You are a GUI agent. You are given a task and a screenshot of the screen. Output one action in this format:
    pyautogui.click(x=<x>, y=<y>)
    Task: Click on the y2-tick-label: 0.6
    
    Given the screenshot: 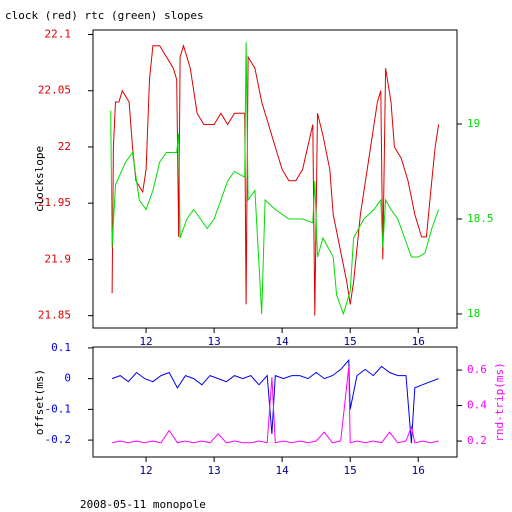 What is the action you would take?
    pyautogui.click(x=477, y=369)
    